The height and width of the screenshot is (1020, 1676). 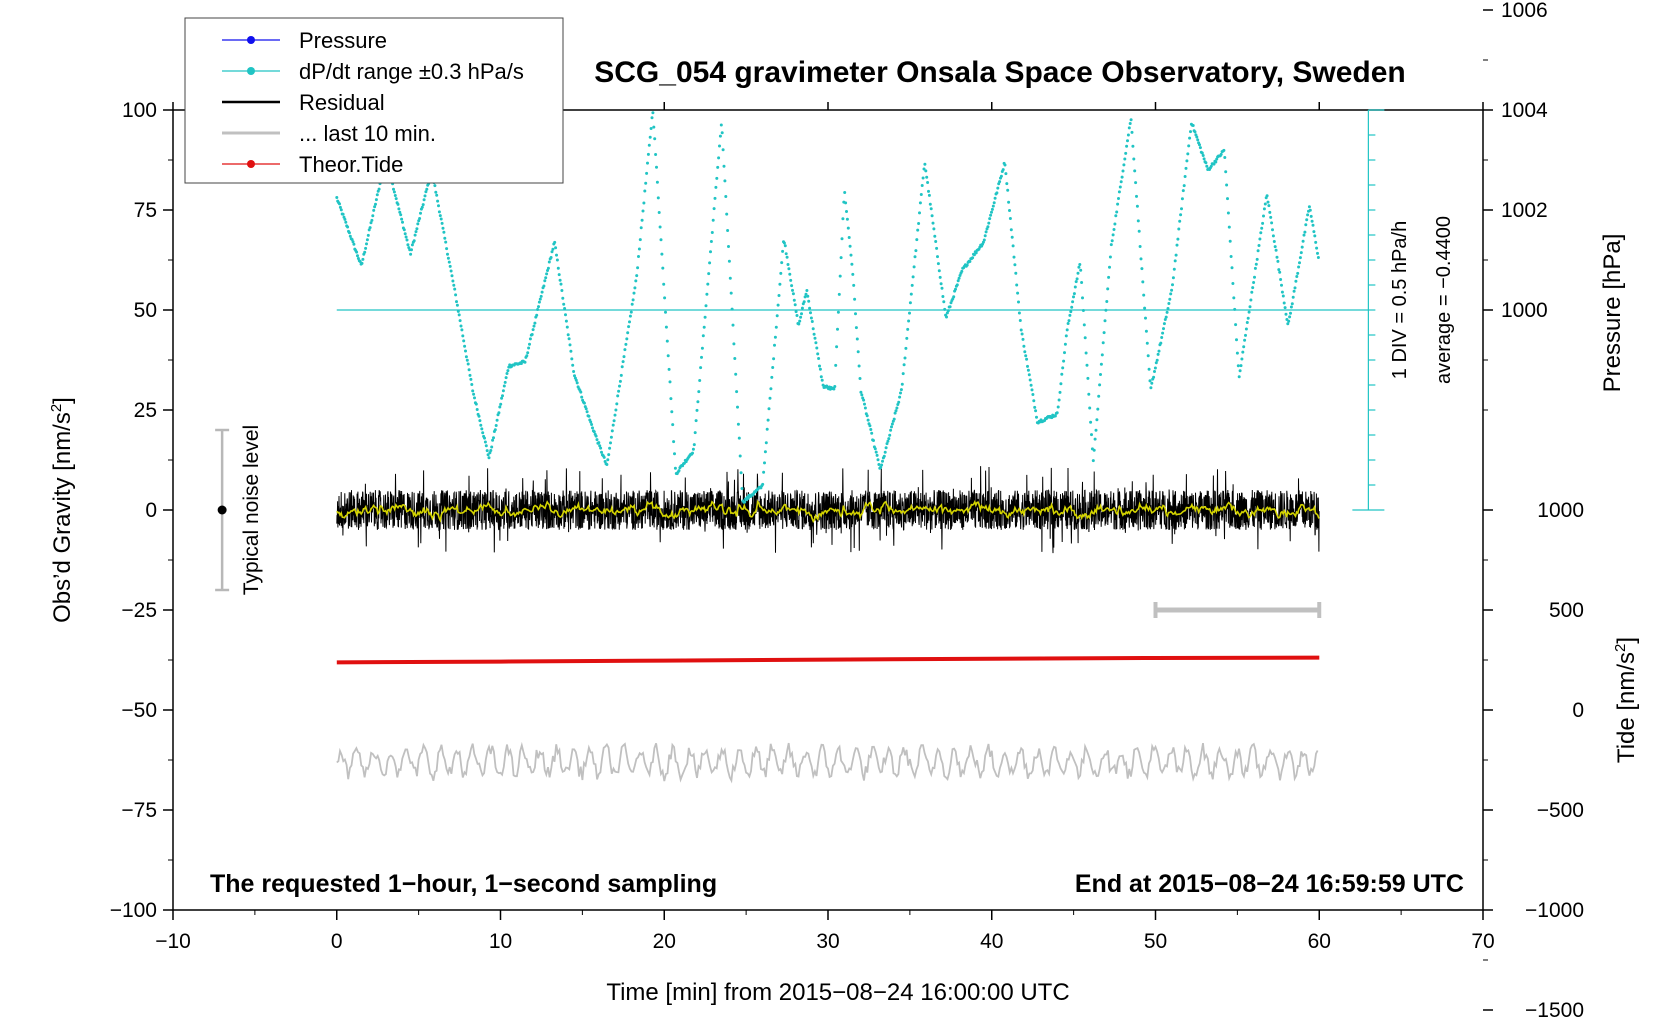 What do you see at coordinates (991, 941) in the screenshot?
I see `x-tick-label: 40` at bounding box center [991, 941].